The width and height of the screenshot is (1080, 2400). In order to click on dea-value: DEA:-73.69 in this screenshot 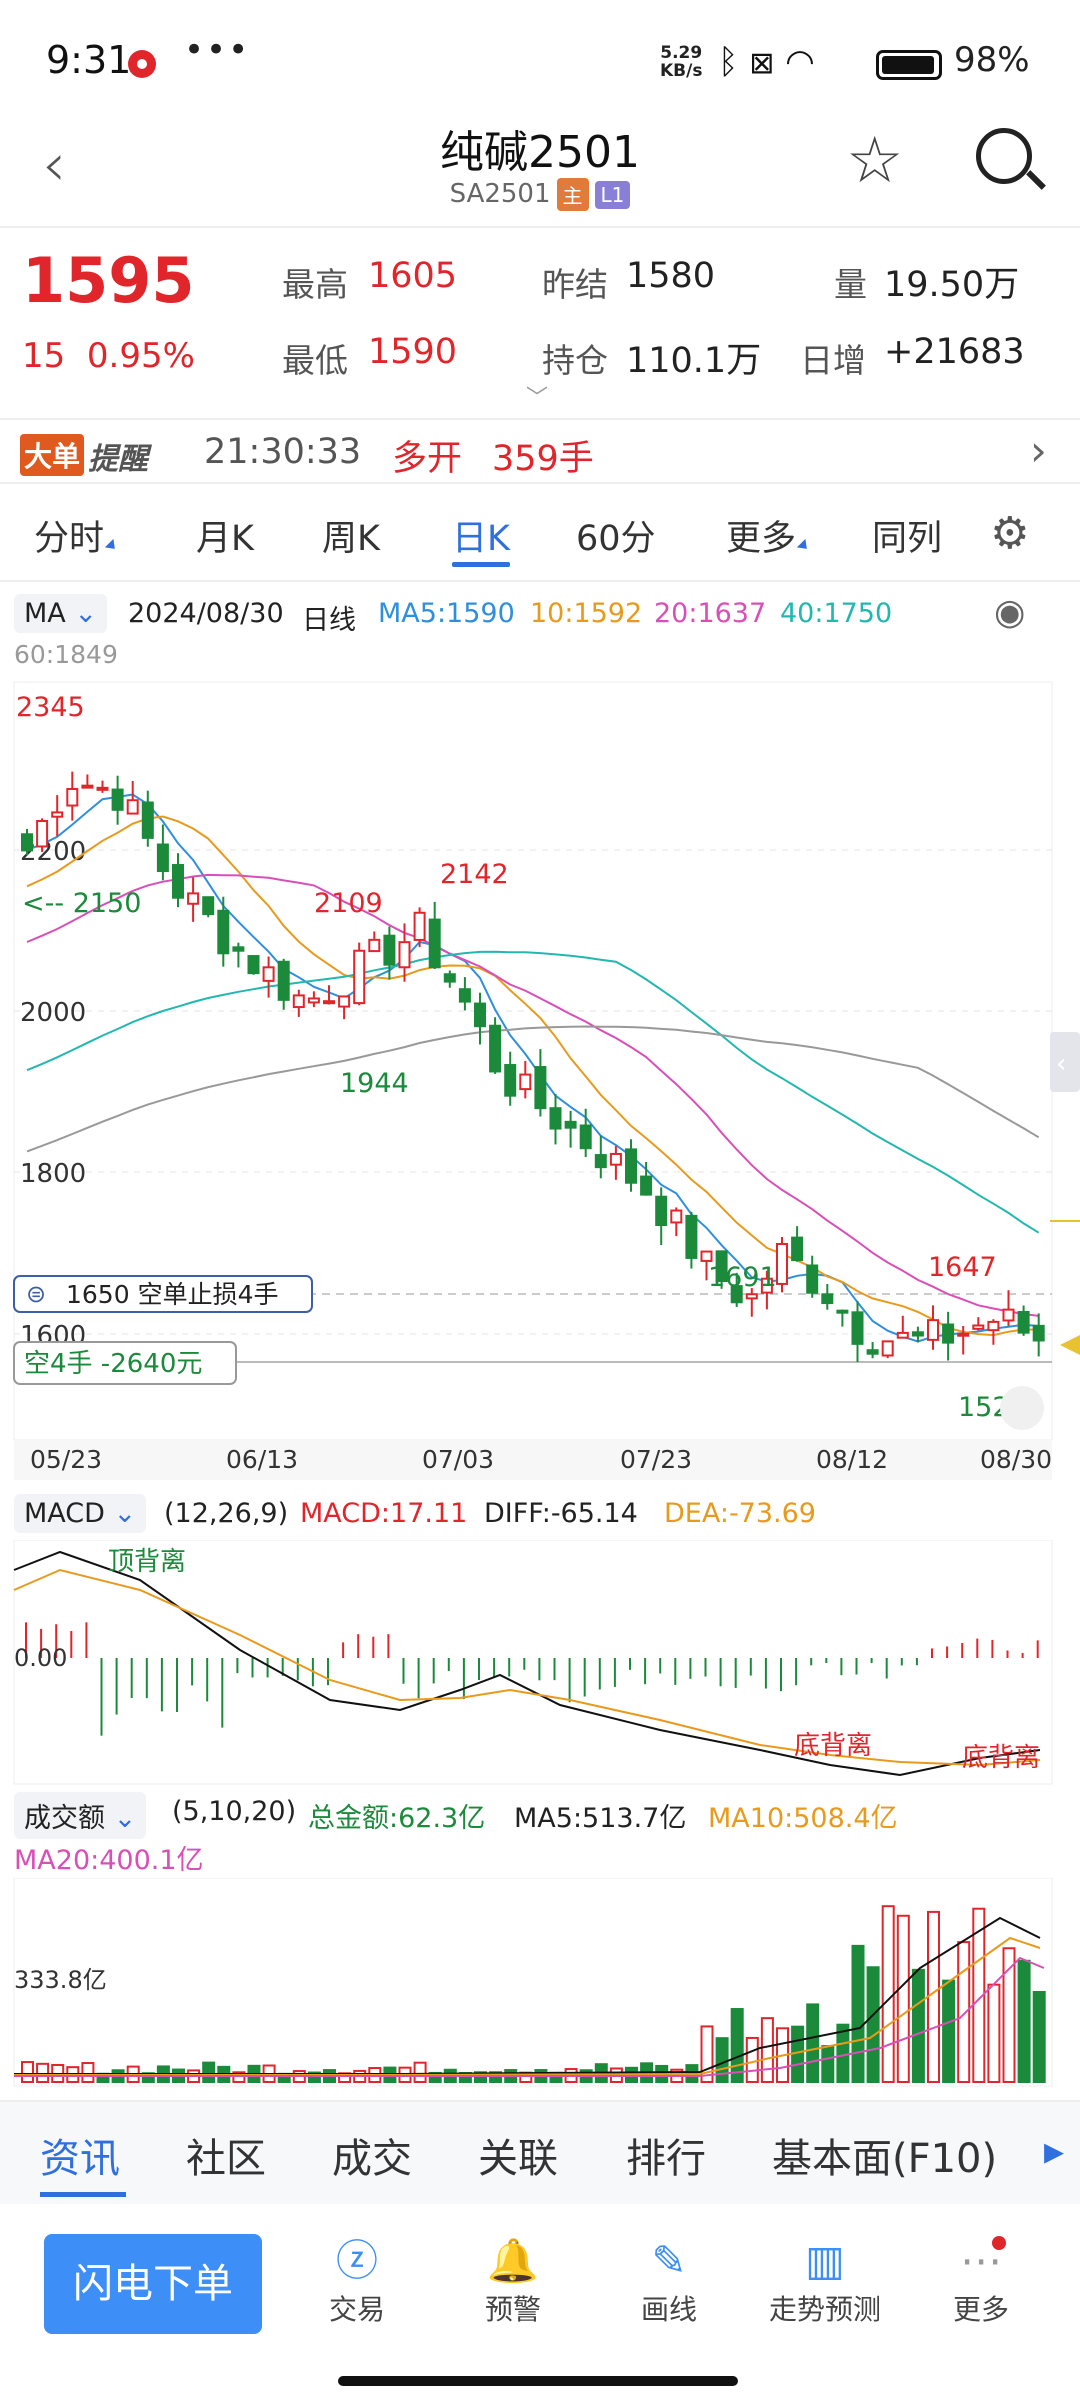, I will do `click(740, 1513)`.